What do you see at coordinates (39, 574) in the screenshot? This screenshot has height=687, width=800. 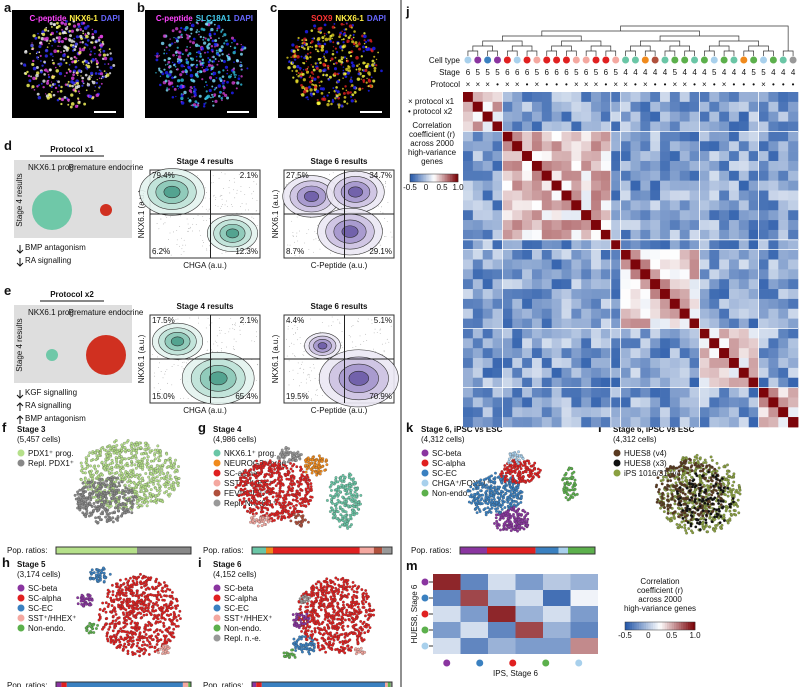 I see `cell-count: (3,174 cells)` at bounding box center [39, 574].